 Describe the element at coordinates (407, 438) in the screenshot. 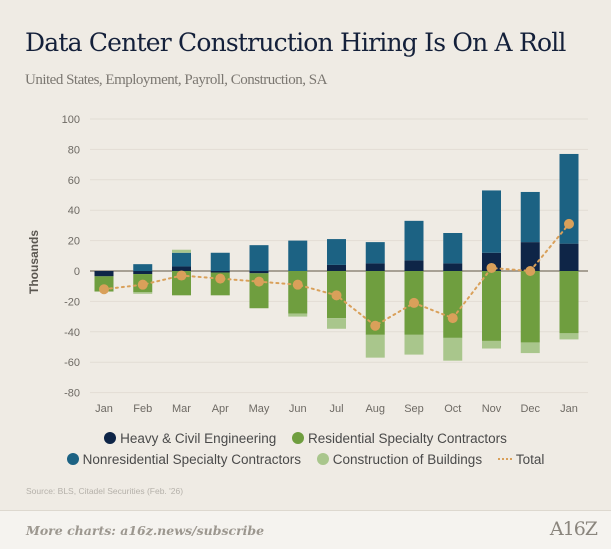

I see `legend-label: Residential Specialty Contractors` at that location.